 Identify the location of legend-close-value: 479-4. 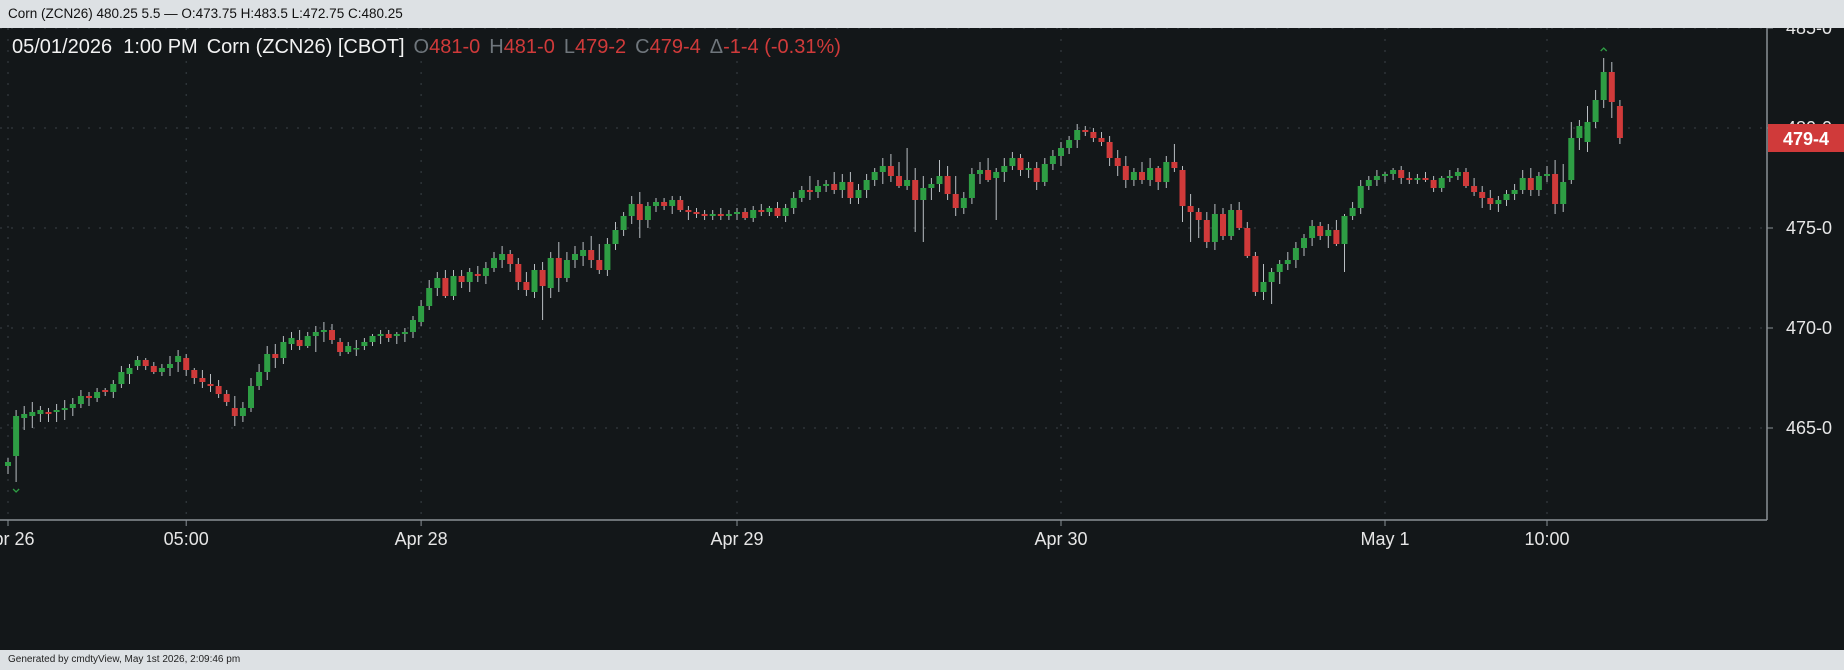
(675, 47).